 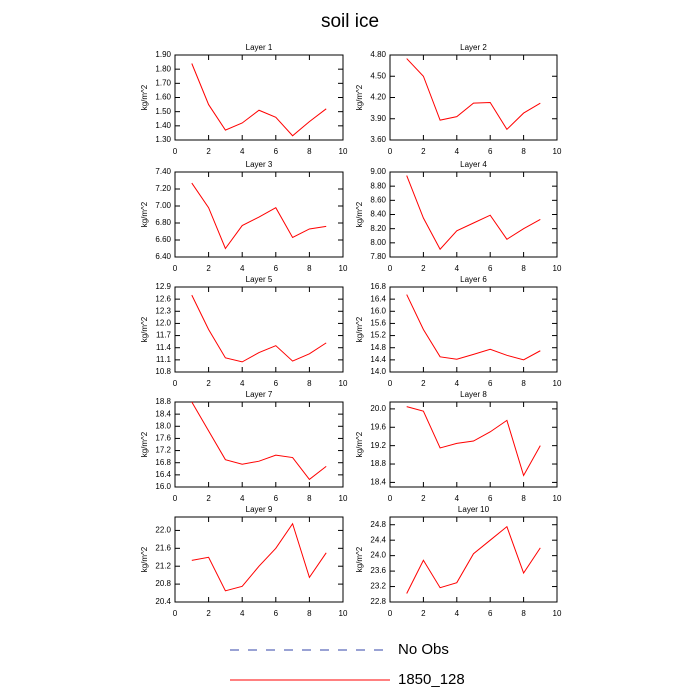 What do you see at coordinates (163, 205) in the screenshot?
I see `y-tick-label: 7.00` at bounding box center [163, 205].